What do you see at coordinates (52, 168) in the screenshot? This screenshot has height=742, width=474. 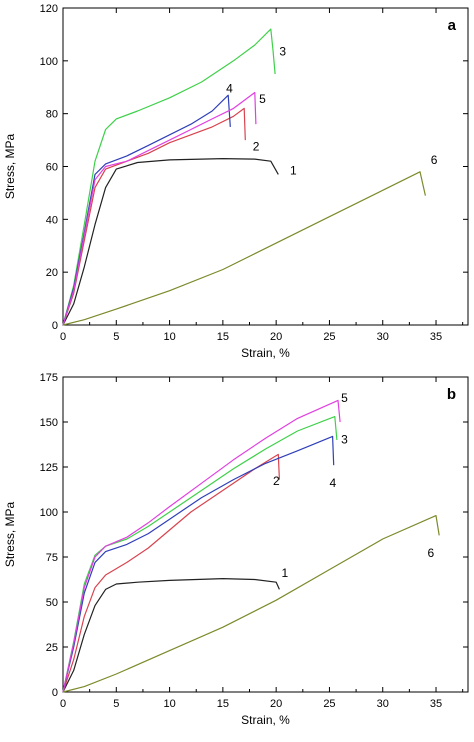 I see `y-tick-label: 60` at bounding box center [52, 168].